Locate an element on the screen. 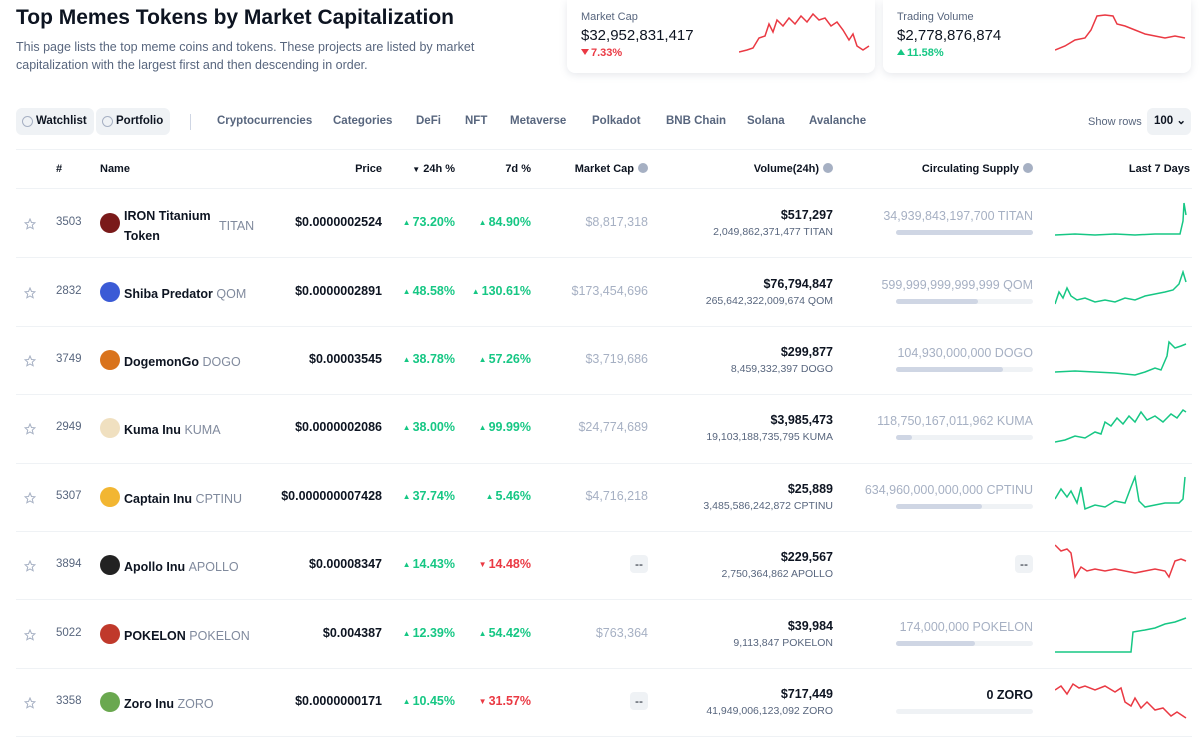 Image resolution: width=1200 pixels, height=741 pixels. column-header: Circulating Supply is located at coordinates (977, 169).